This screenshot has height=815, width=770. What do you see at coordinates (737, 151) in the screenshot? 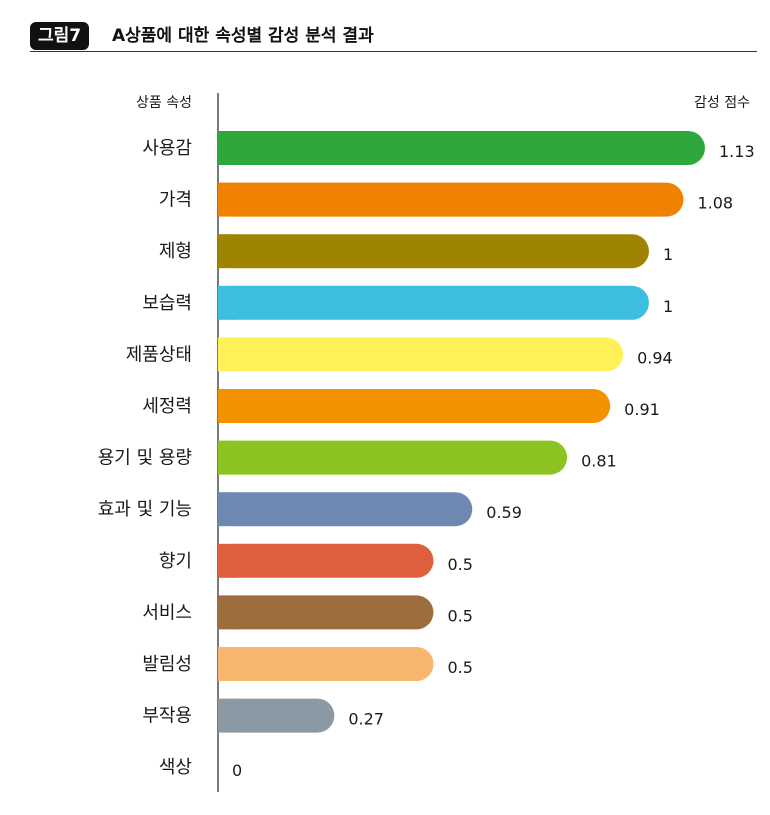
I see `value-label: 1.13` at bounding box center [737, 151].